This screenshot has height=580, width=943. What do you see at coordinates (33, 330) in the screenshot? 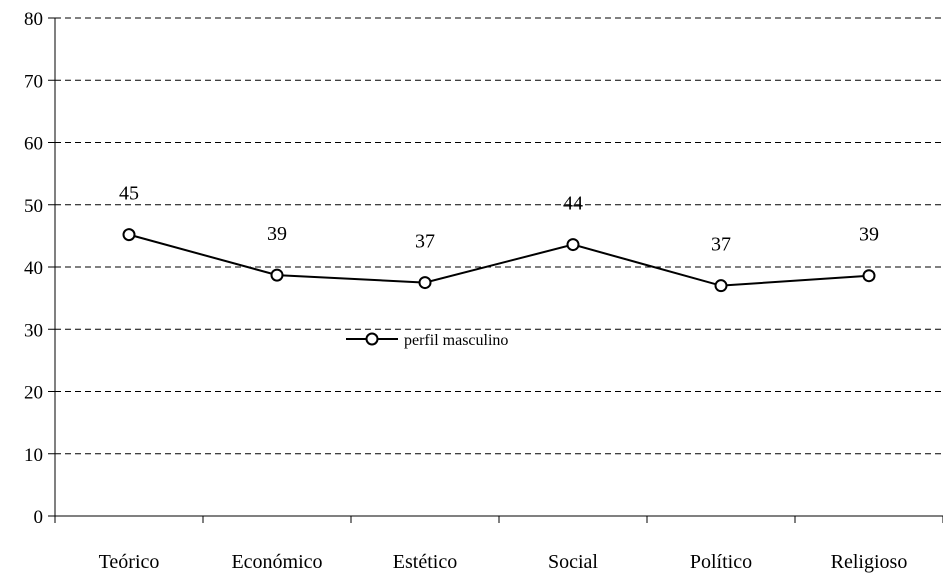
I see `y-tick-label: 30` at bounding box center [33, 330].